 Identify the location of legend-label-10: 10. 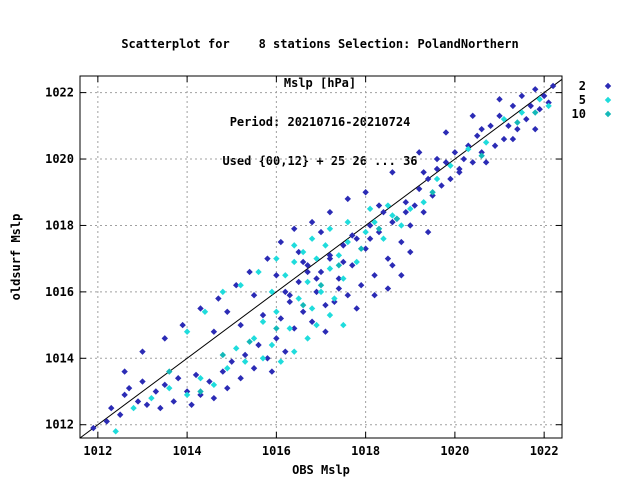
(579, 114).